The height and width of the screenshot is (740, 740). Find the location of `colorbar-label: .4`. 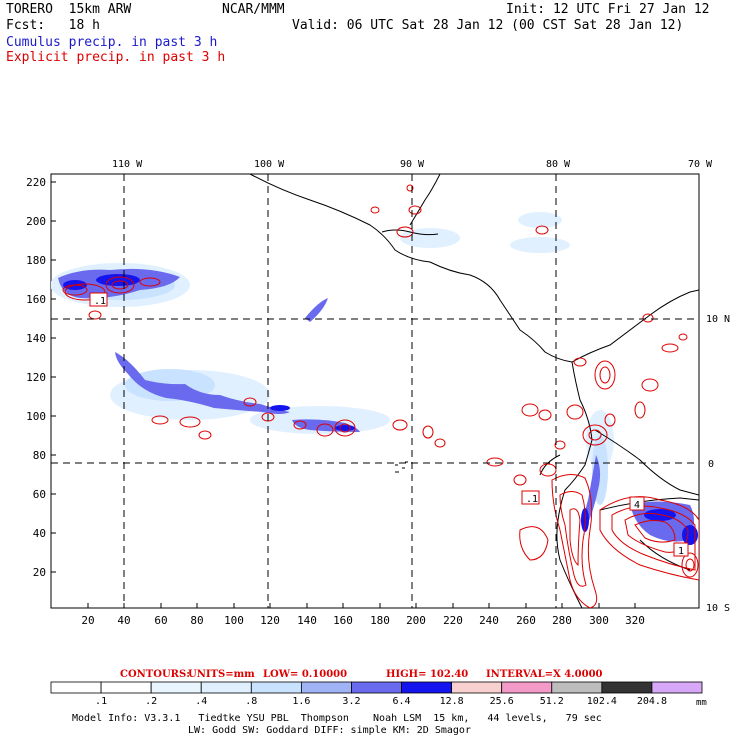

colorbar-label: .4 is located at coordinates (201, 701).